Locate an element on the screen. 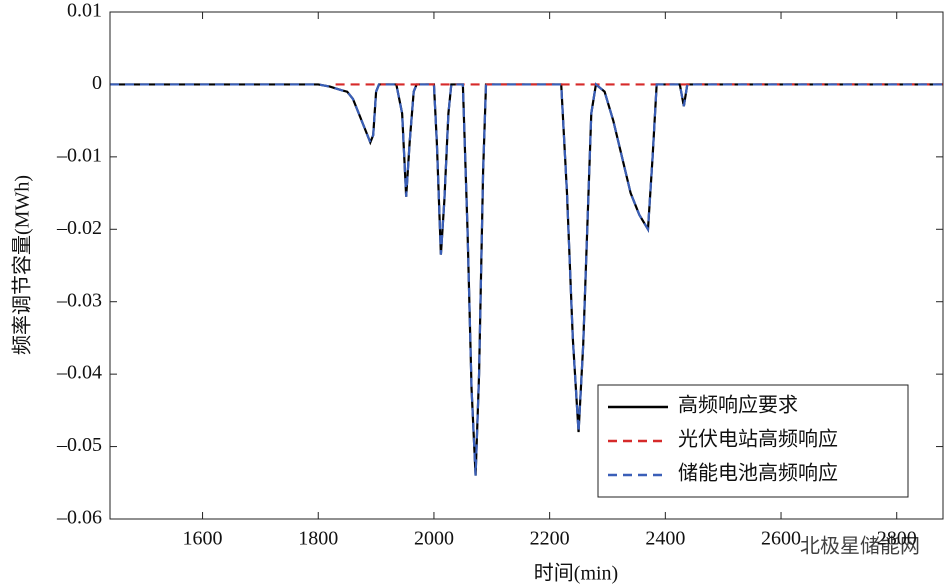  x-tick-label: 1600 is located at coordinates (203, 539).